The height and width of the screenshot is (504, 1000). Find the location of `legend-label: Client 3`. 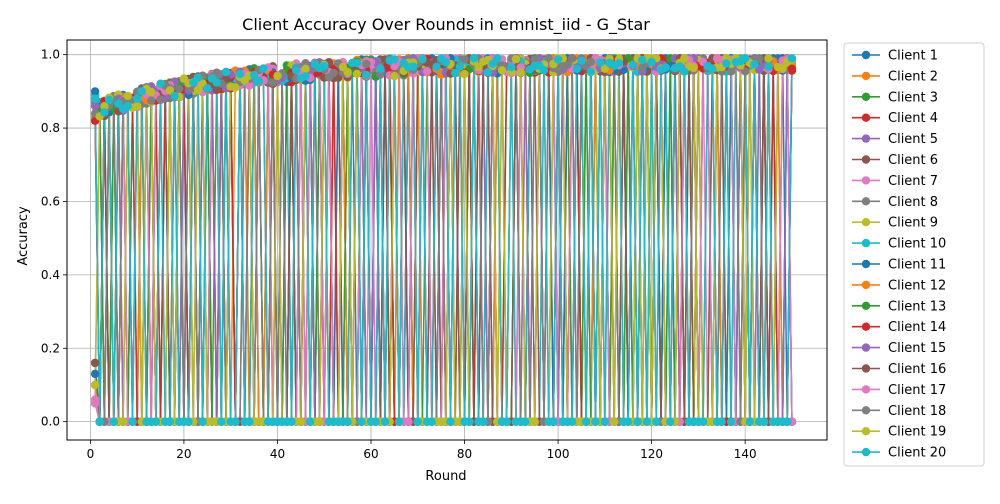

legend-label: Client 3 is located at coordinates (913, 97).